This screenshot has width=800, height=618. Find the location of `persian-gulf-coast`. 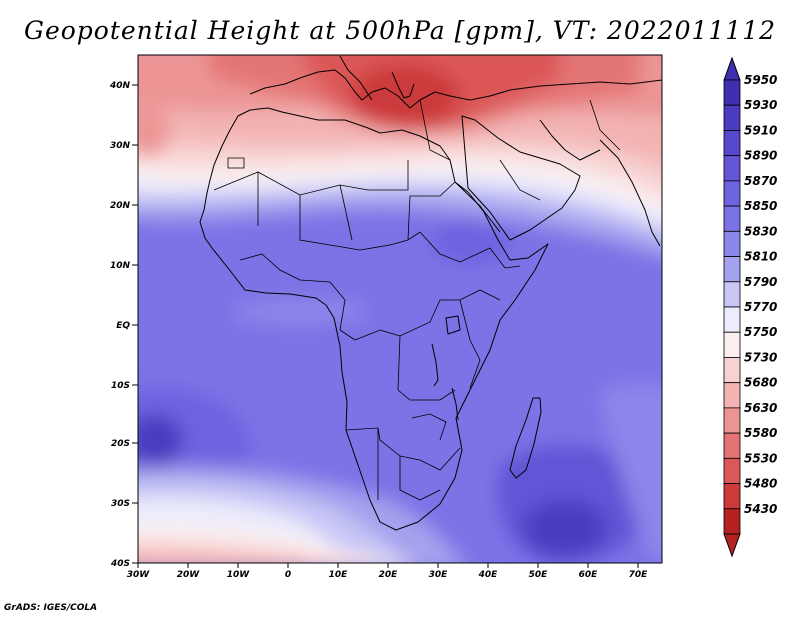

persian-gulf-coast is located at coordinates (570, 140).